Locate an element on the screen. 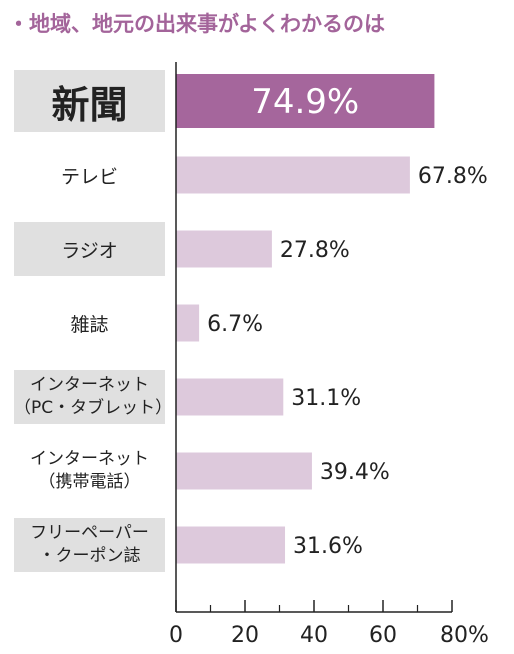  category-label-text: 雑誌 is located at coordinates (89, 324).